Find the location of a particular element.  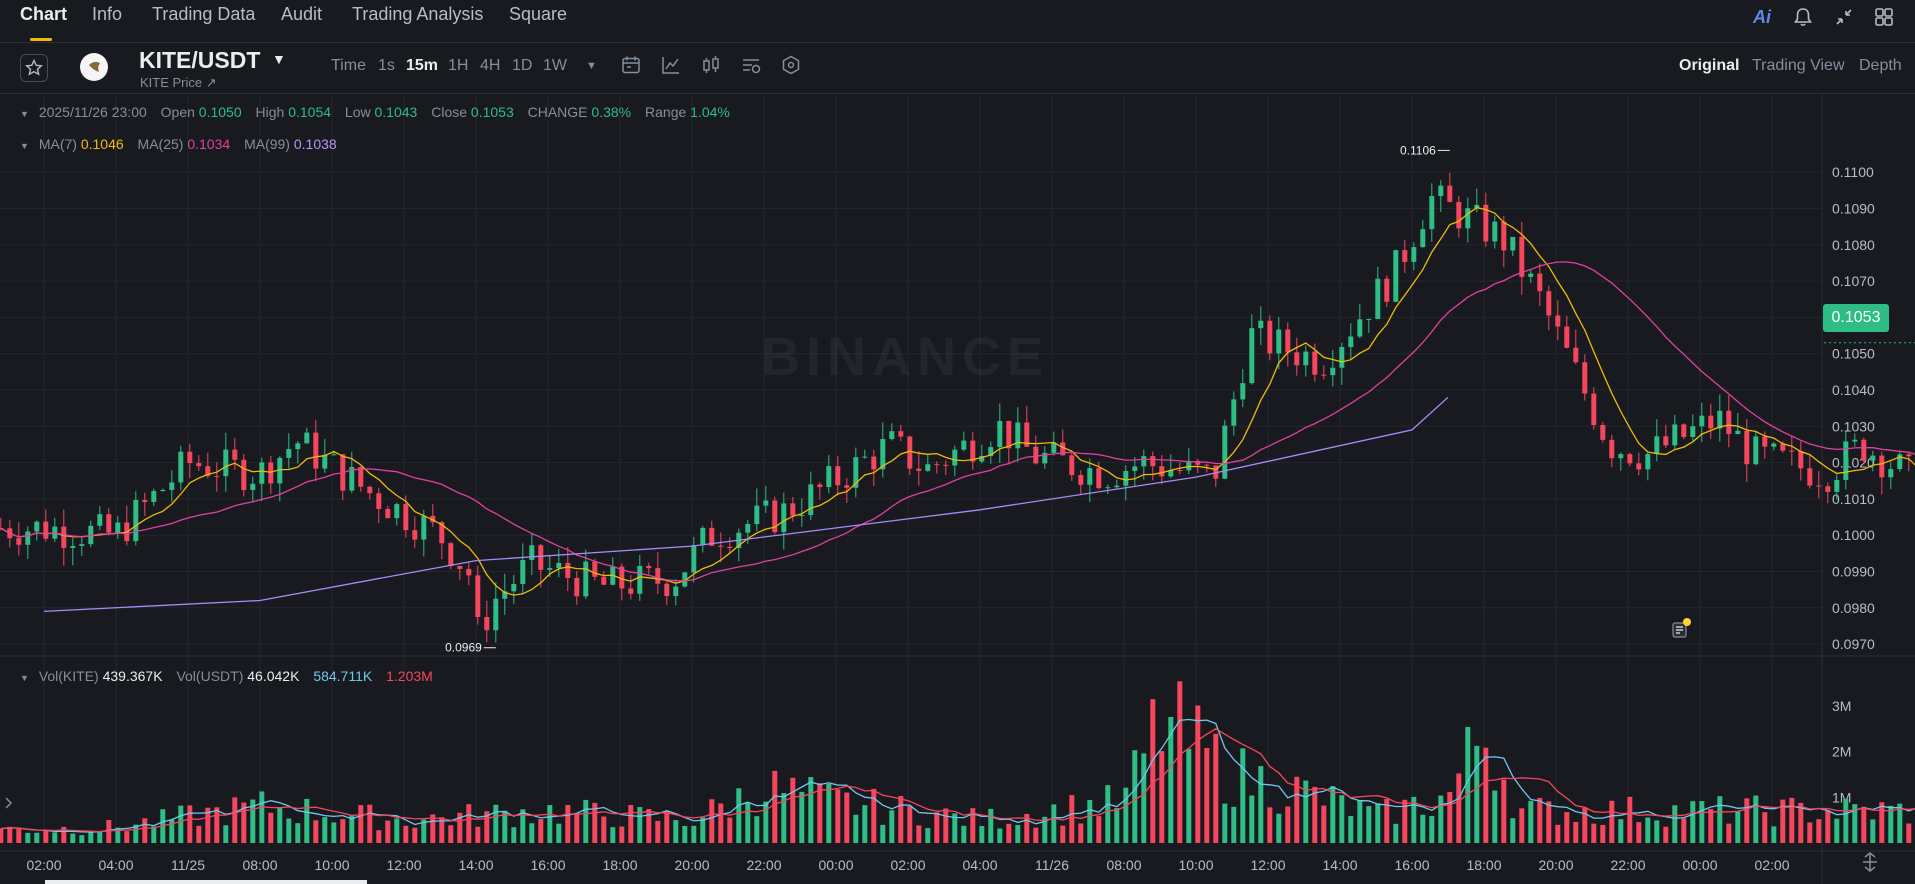

favorite-star-button is located at coordinates (34, 68).